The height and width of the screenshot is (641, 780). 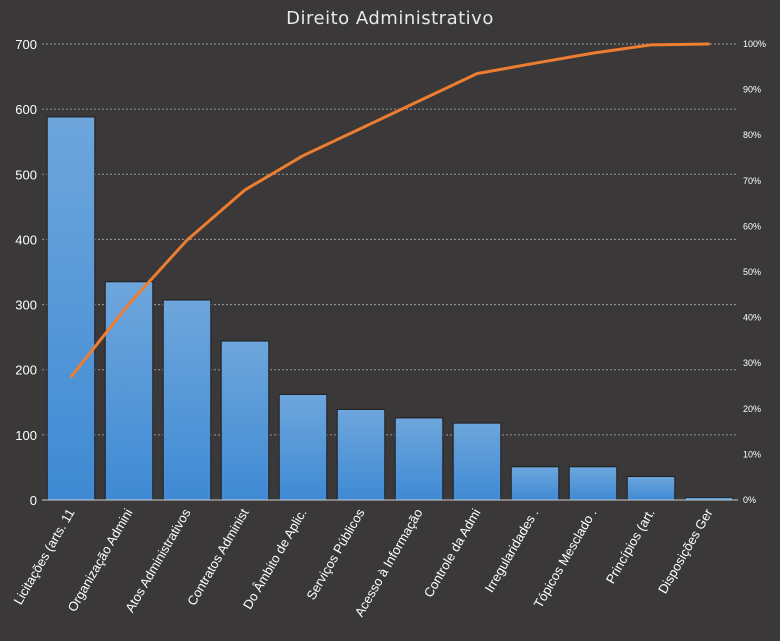 I want to click on category-label: Atos Administrativos, so click(x=158, y=560).